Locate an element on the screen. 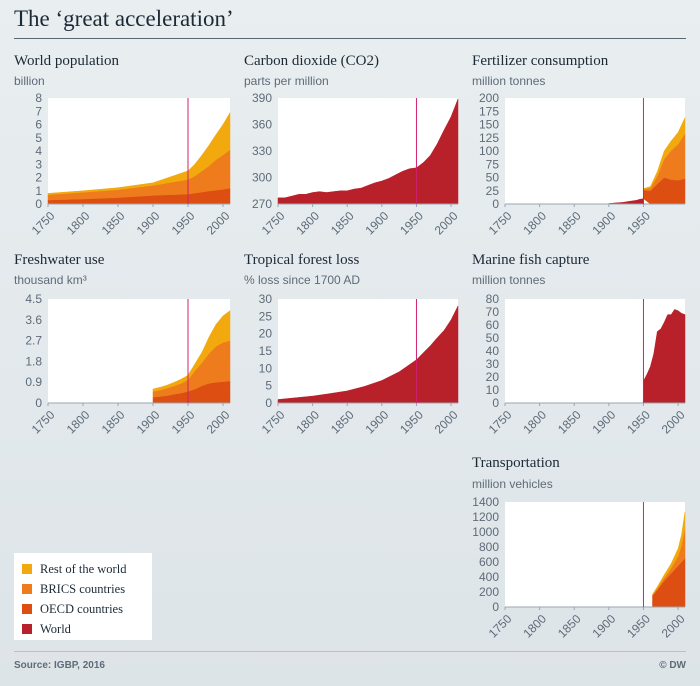 This screenshot has height=686, width=700. x-tick-label-freshwater: 1950 is located at coordinates (183, 422).